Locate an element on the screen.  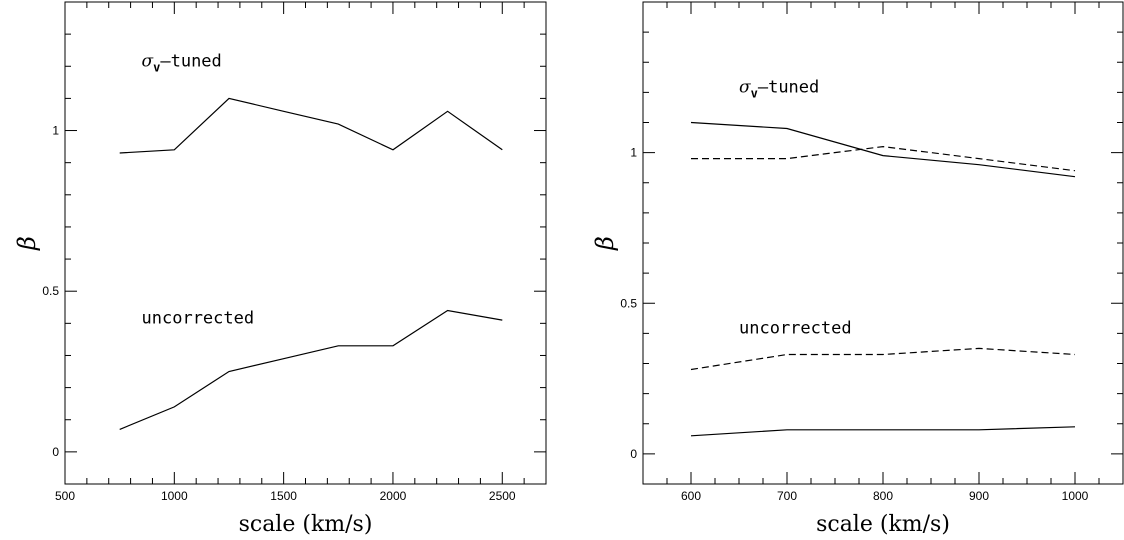
chart1-series-1-line is located at coordinates (883, 158).